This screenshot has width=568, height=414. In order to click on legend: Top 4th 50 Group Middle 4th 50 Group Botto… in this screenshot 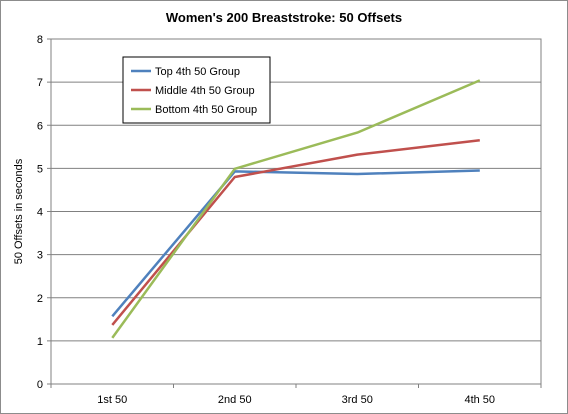, I will do `click(196, 90)`.